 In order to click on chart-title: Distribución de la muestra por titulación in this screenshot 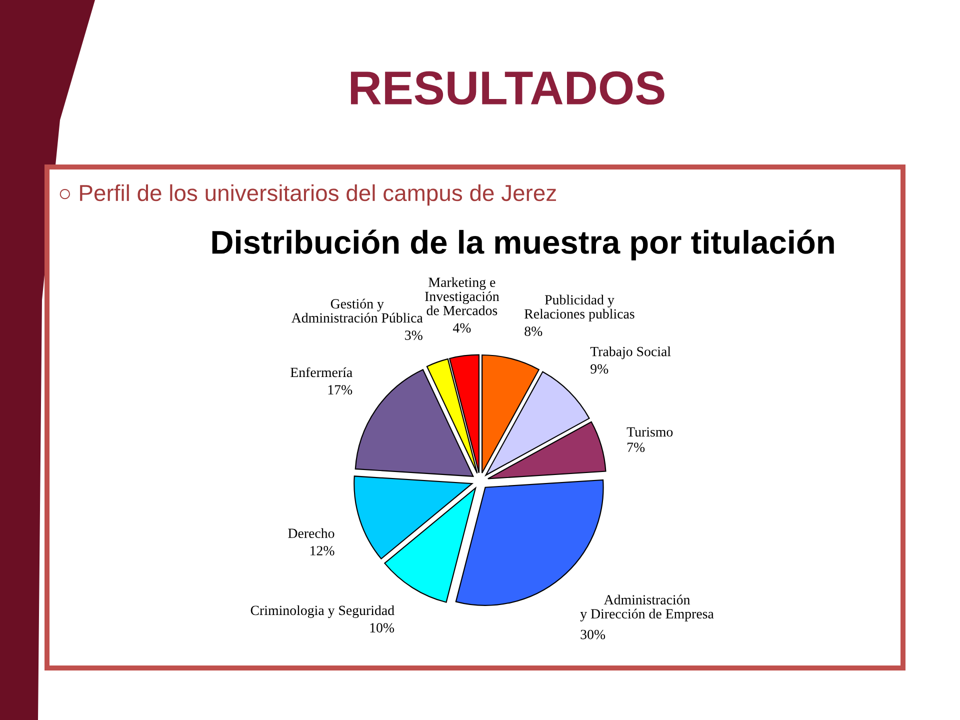, I will do `click(523, 245)`.